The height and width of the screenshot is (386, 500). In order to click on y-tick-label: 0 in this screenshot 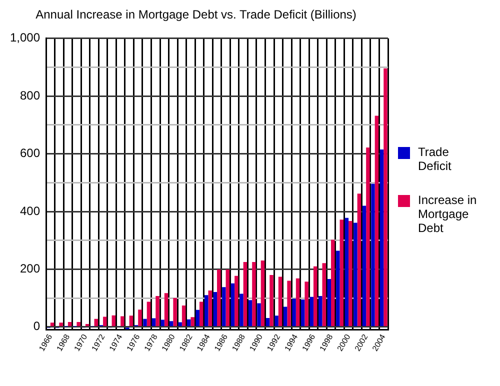, I will do `click(36, 326)`.